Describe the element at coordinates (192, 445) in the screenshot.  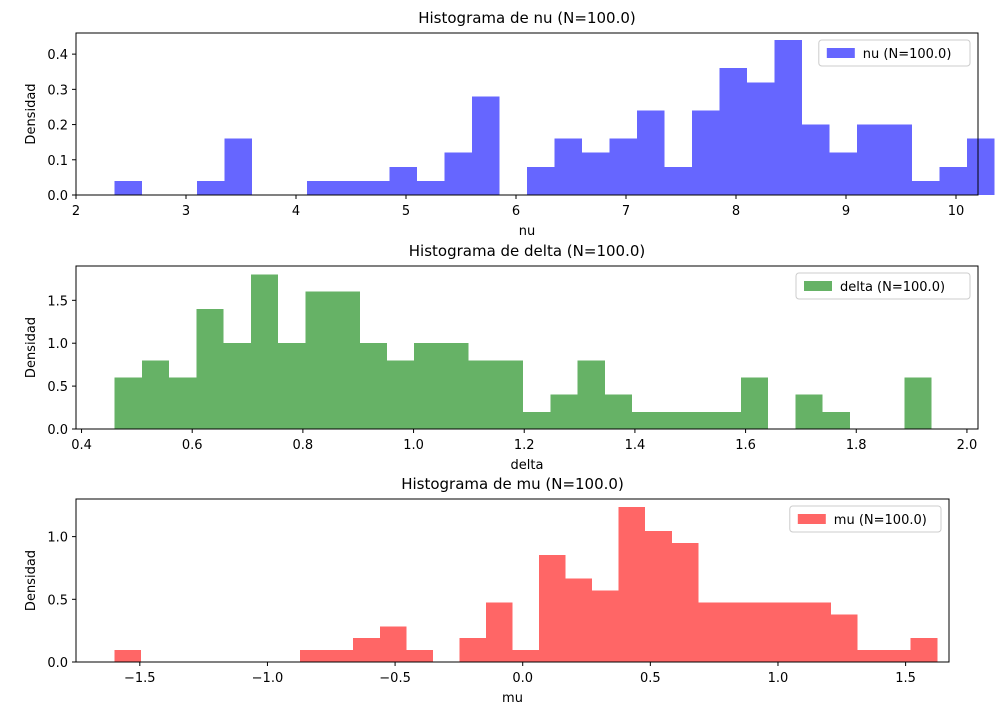
I see `x-tick-label: 0.6` at that location.